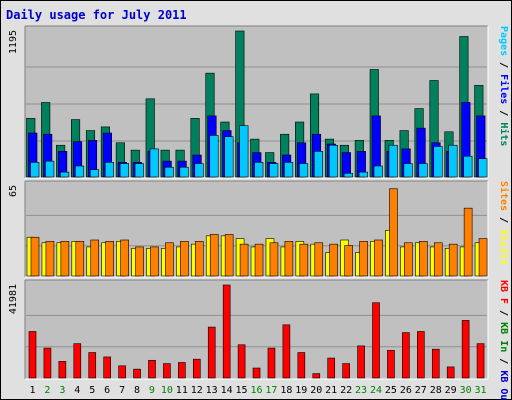 This screenshot has width=512, height=400. I want to click on legend-part: KB Out, so click(503, 385).